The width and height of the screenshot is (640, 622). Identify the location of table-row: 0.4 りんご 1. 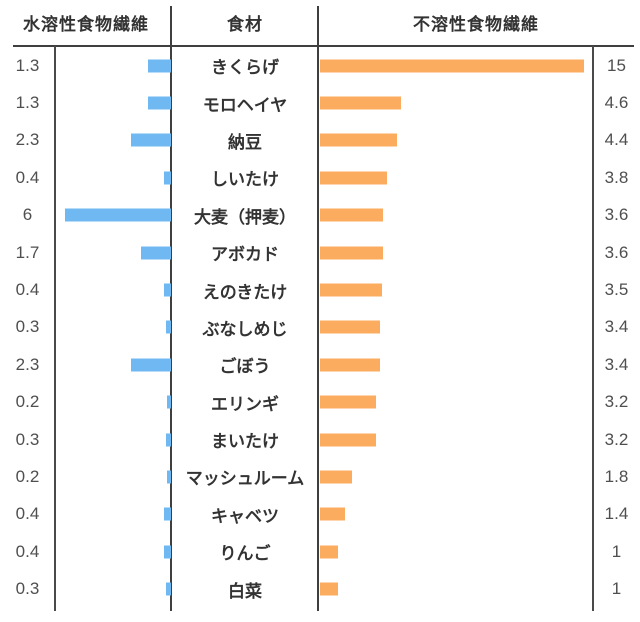
(320, 551).